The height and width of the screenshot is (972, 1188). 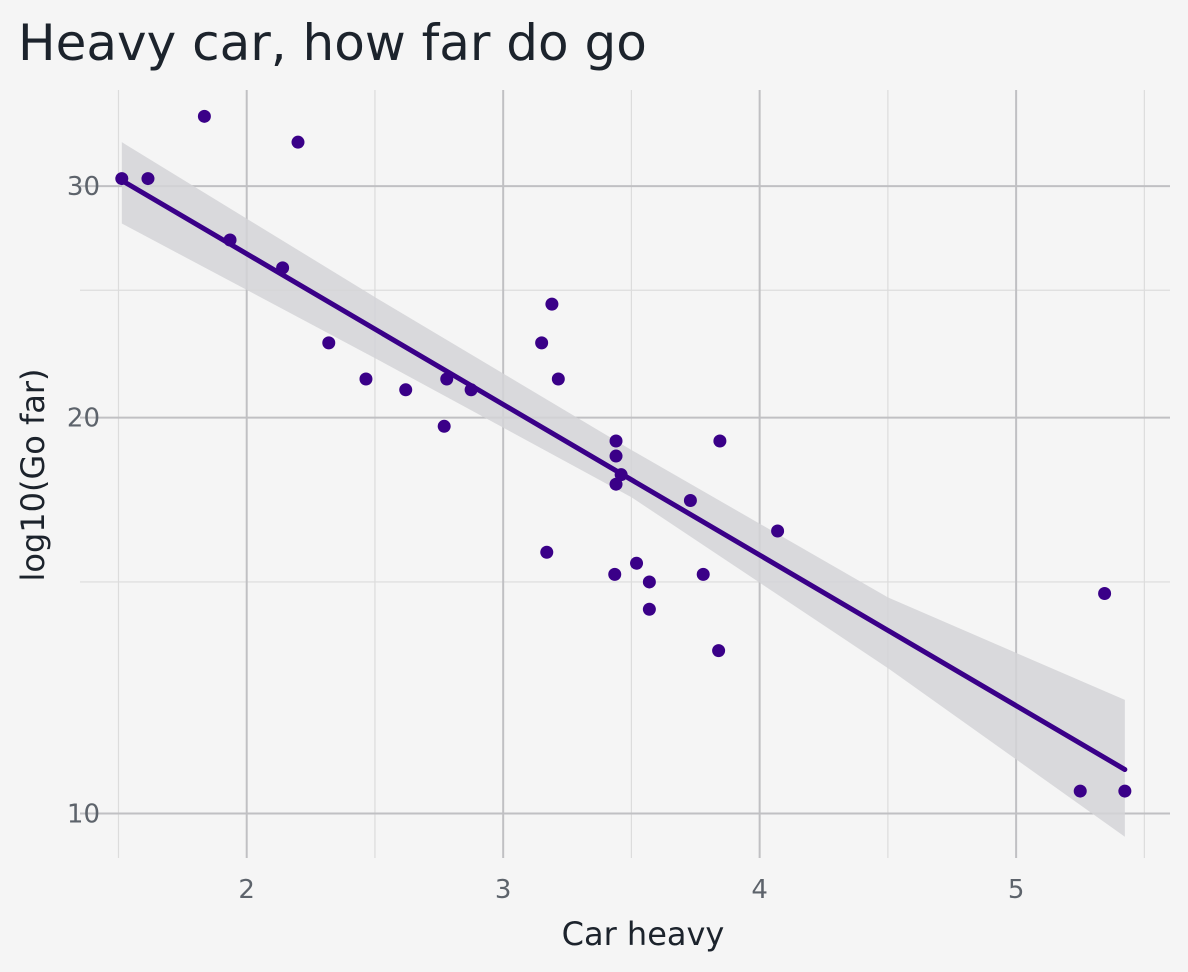 I want to click on x-tick-label: 3, so click(x=503, y=890).